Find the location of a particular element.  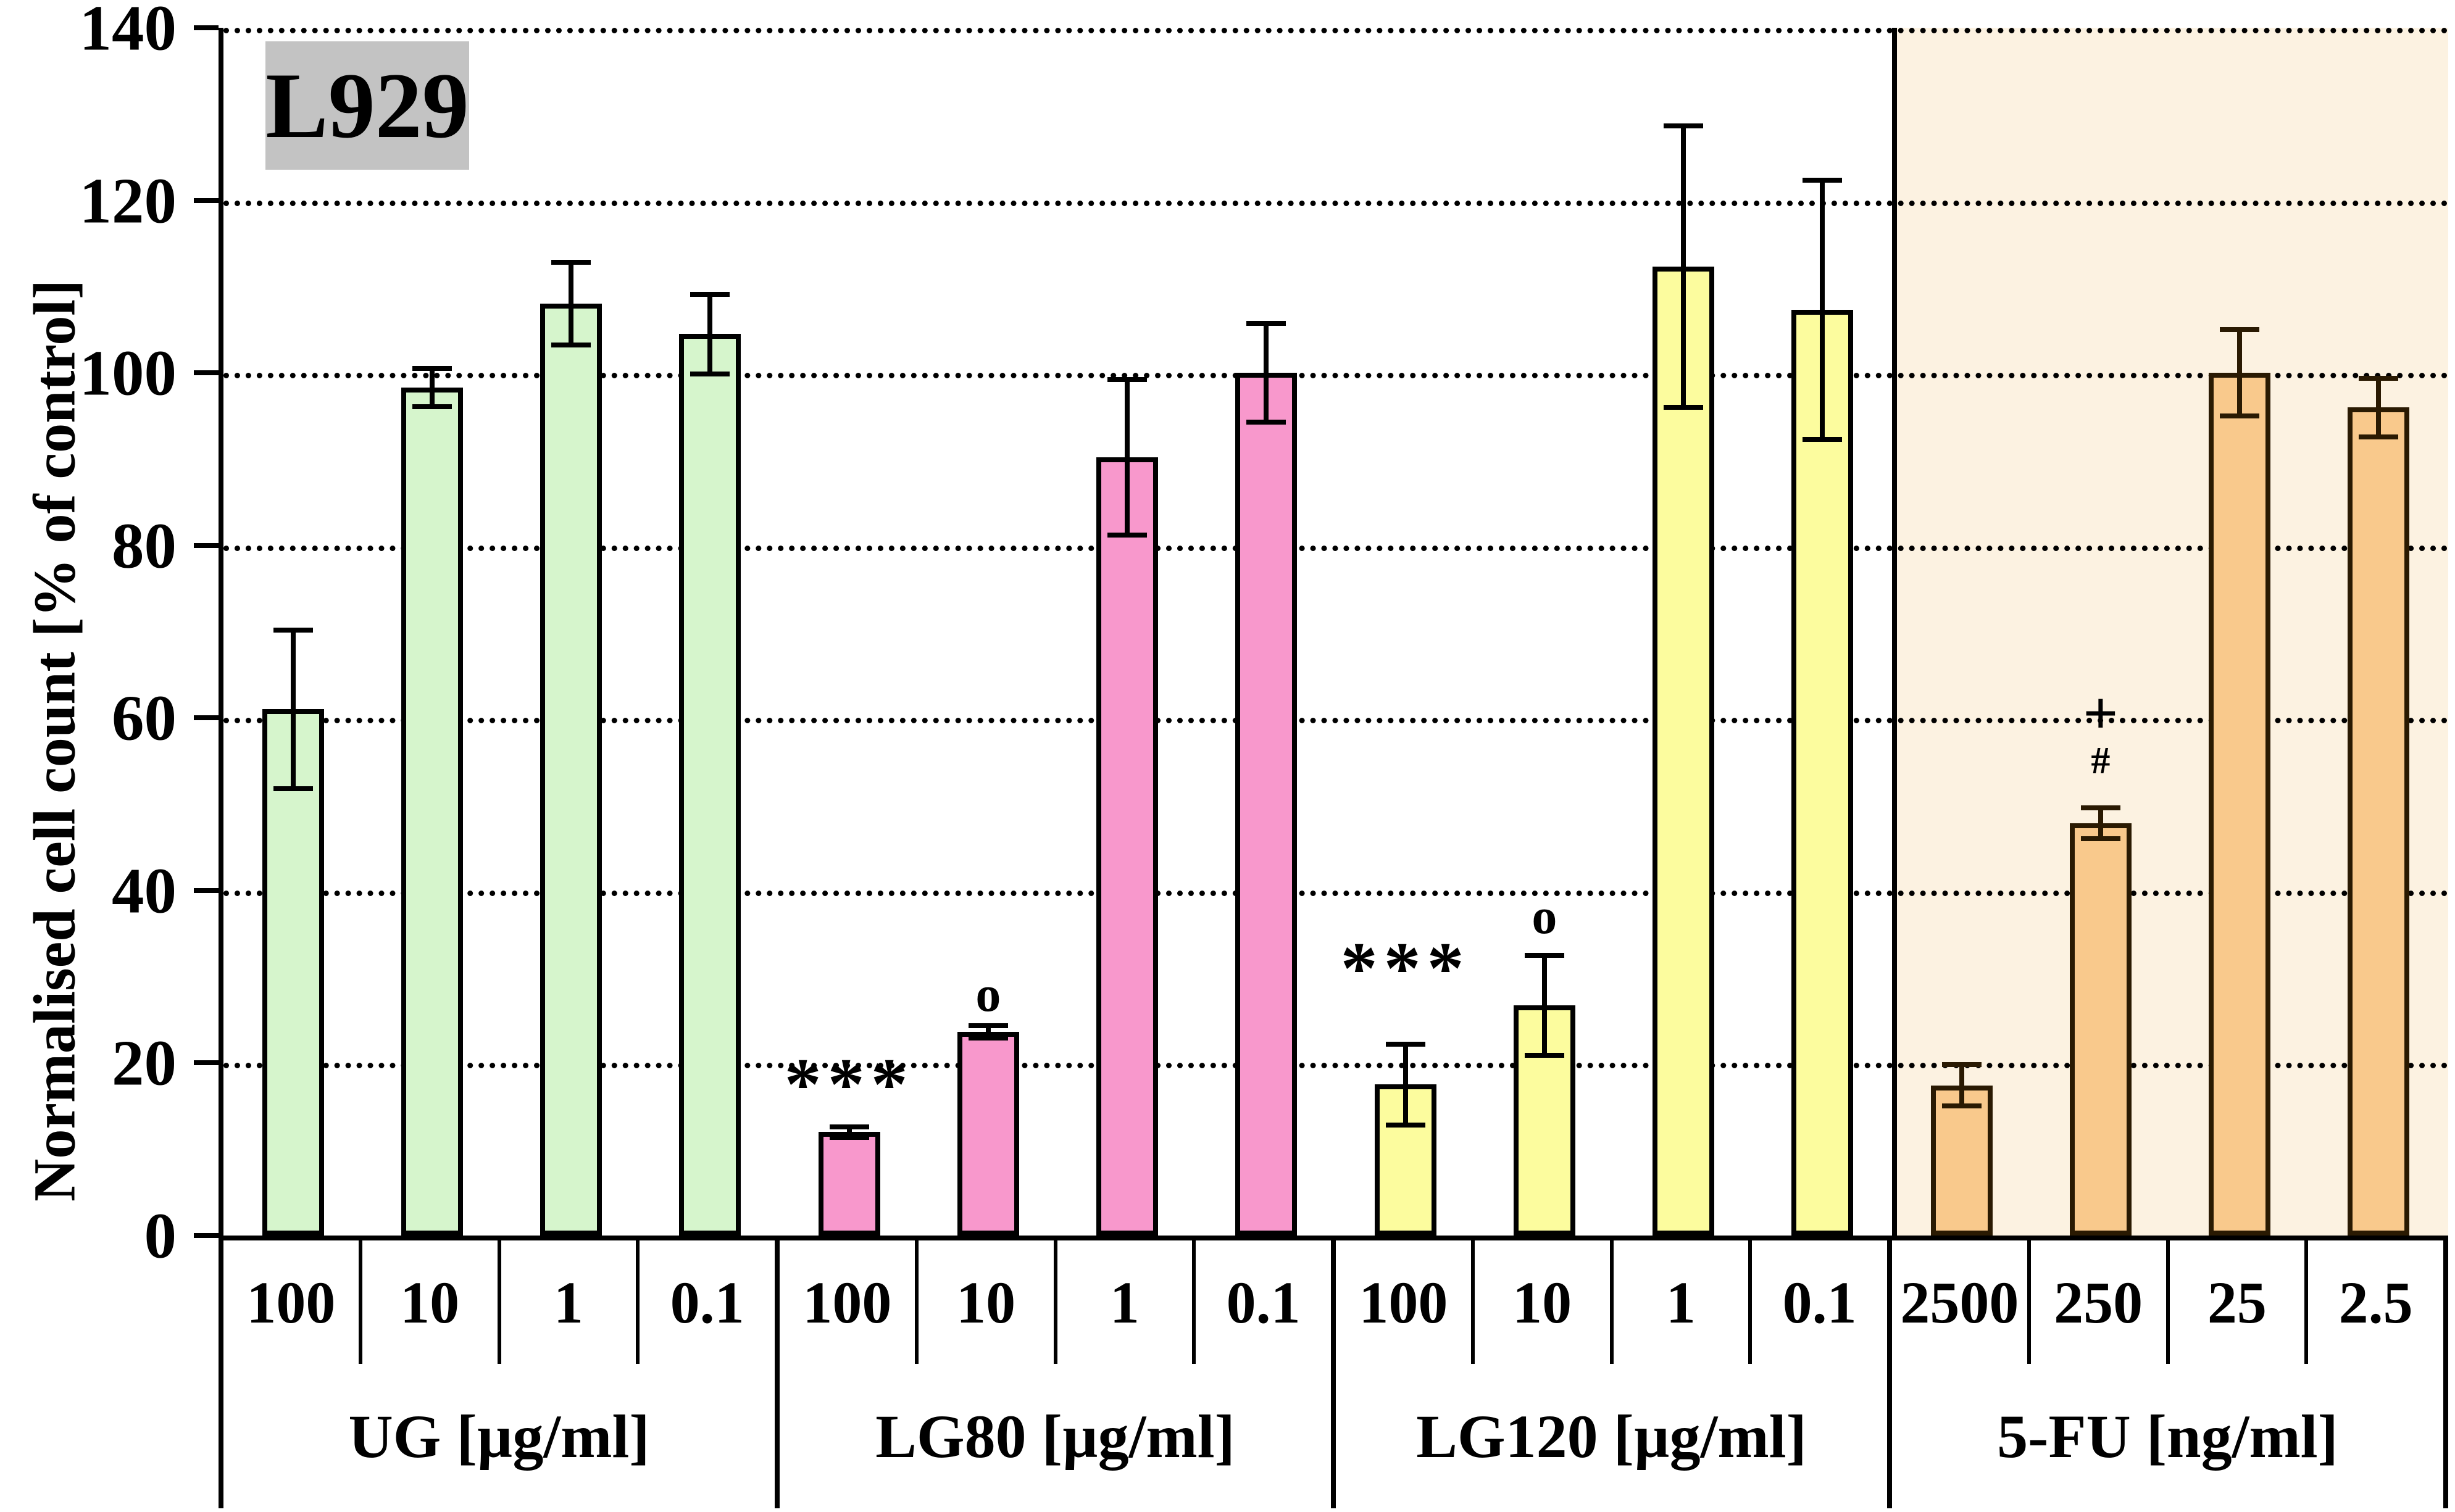

x-axis-concentration-row: 2500 250 25 2.5 is located at coordinates (2167, 1302).